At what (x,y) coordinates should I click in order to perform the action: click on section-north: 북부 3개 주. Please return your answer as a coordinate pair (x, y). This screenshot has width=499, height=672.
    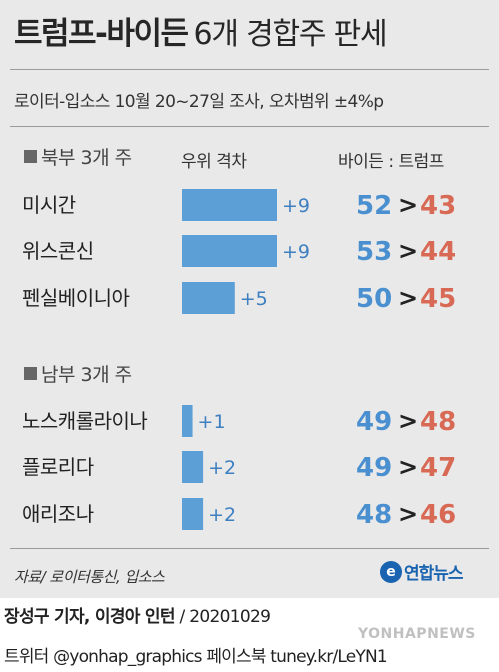
    Looking at the image, I should click on (78, 156).